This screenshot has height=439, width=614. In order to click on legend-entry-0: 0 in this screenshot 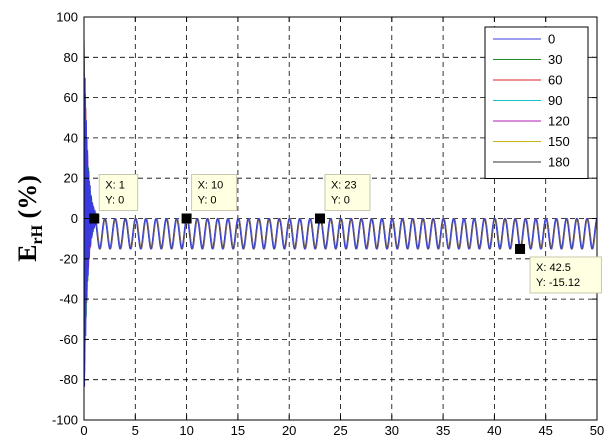, I will do `click(524, 39)`.